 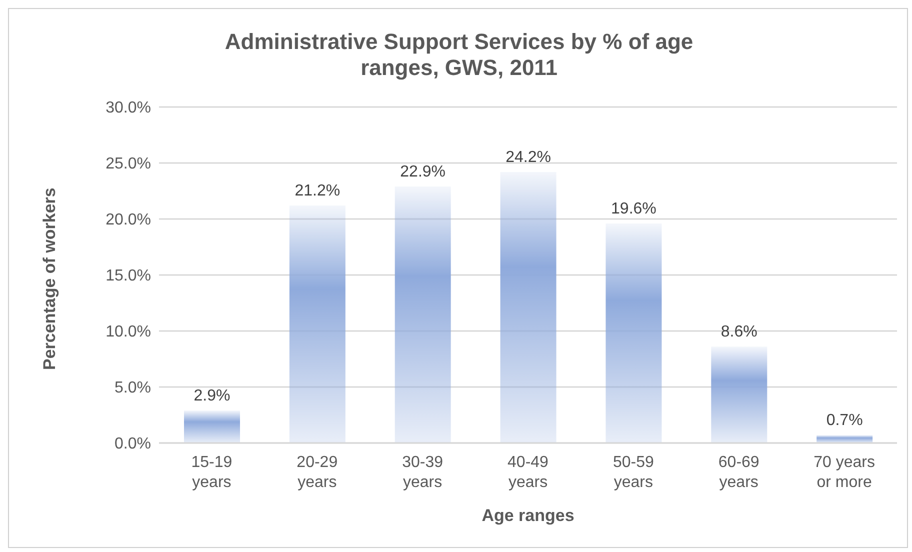 I want to click on data-label: 21.2%, so click(x=317, y=191).